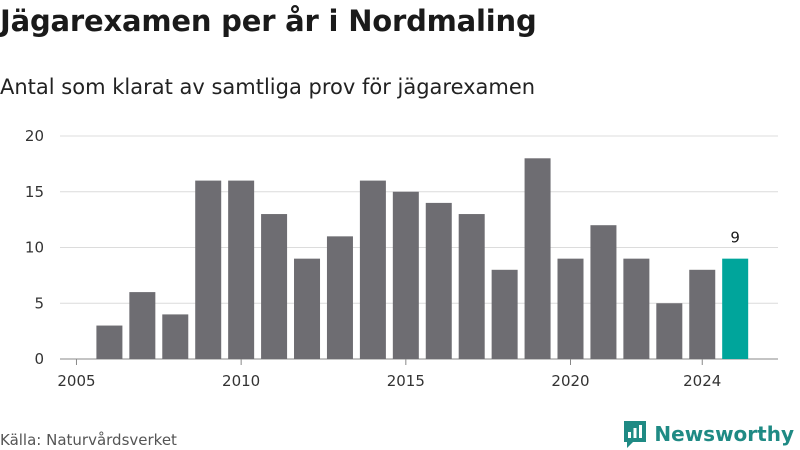  Describe the element at coordinates (635, 434) in the screenshot. I see `newsworthy-icon` at that location.